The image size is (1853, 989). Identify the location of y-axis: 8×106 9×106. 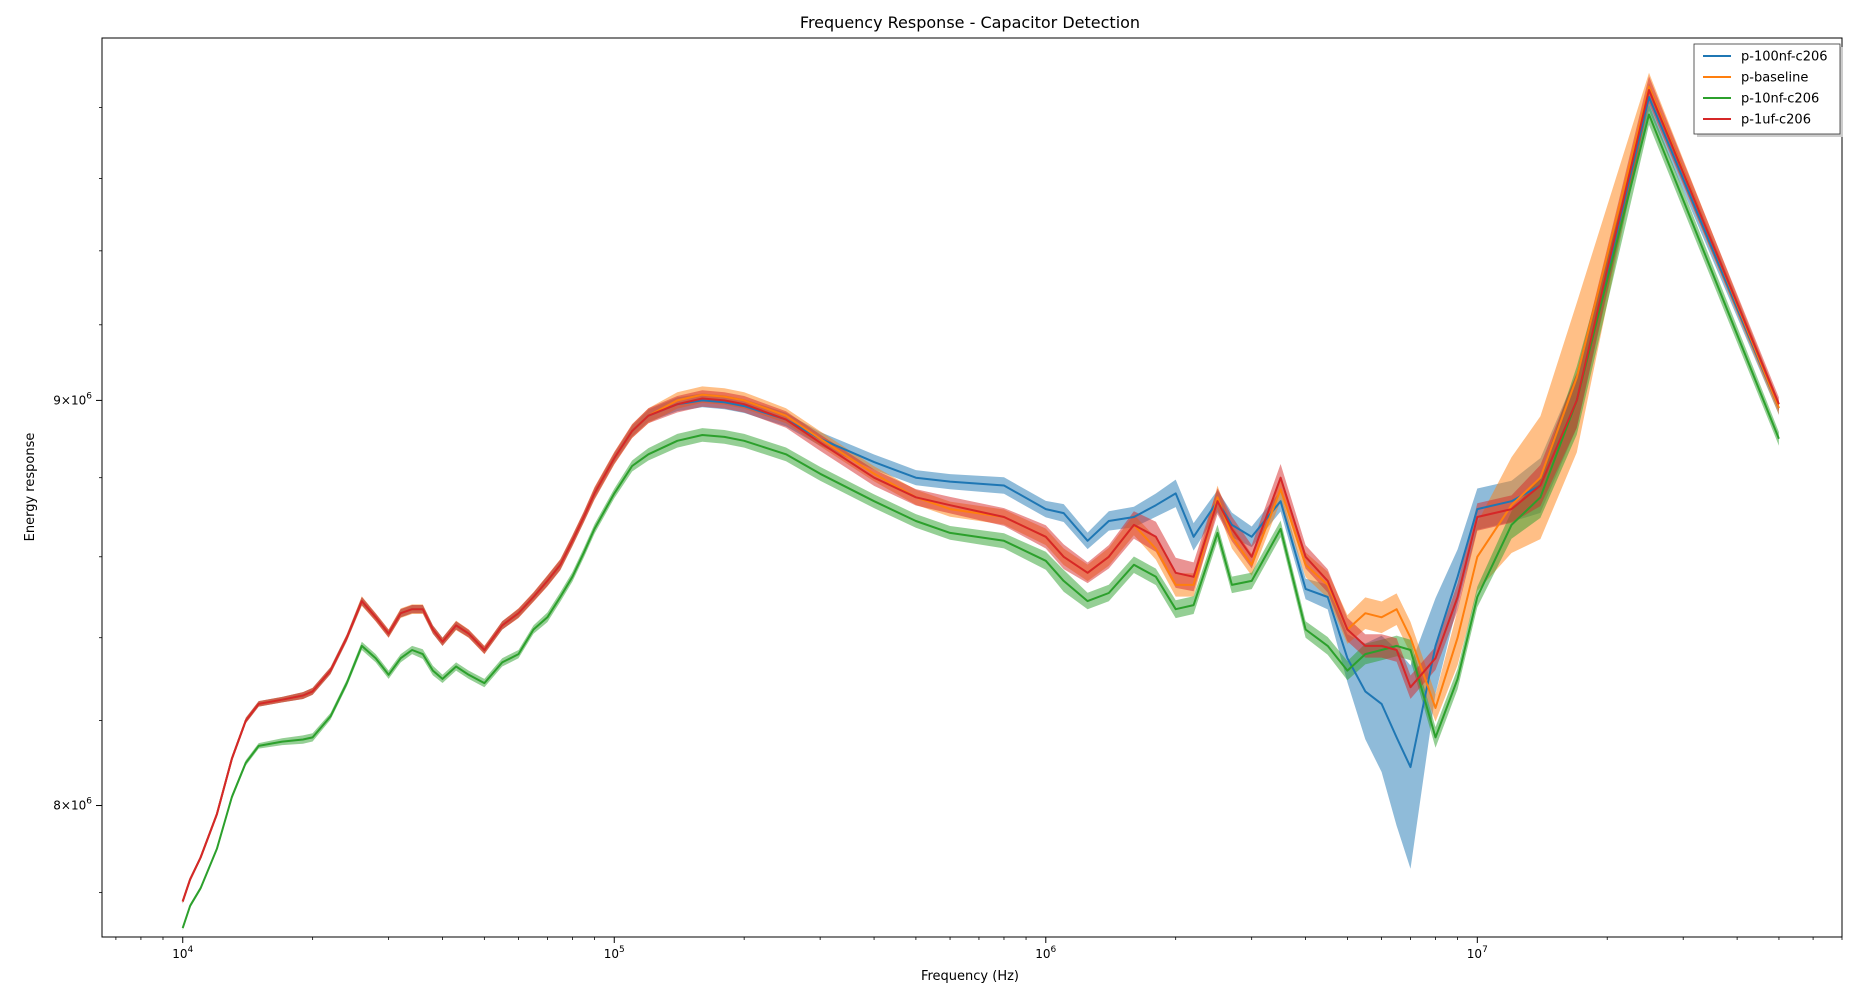
(77, 500).